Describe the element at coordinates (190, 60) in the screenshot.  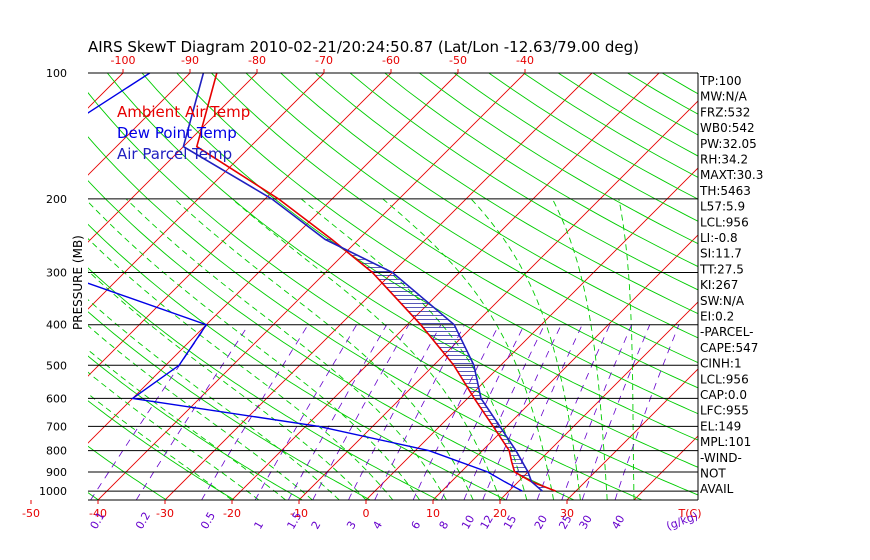
I see `top-temp-tick-label: -90` at that location.